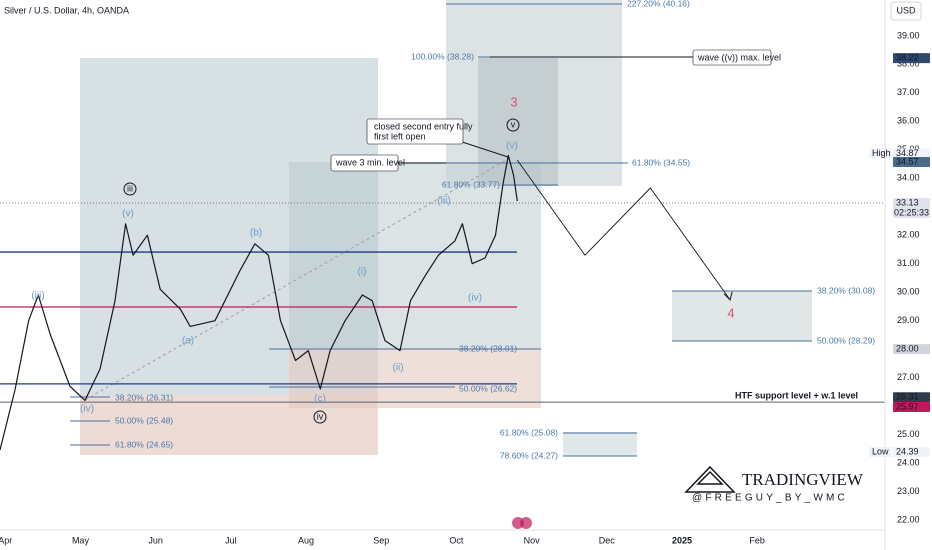 This screenshot has height=550, width=932. I want to click on price-tag-label: 34.57, so click(907, 161).